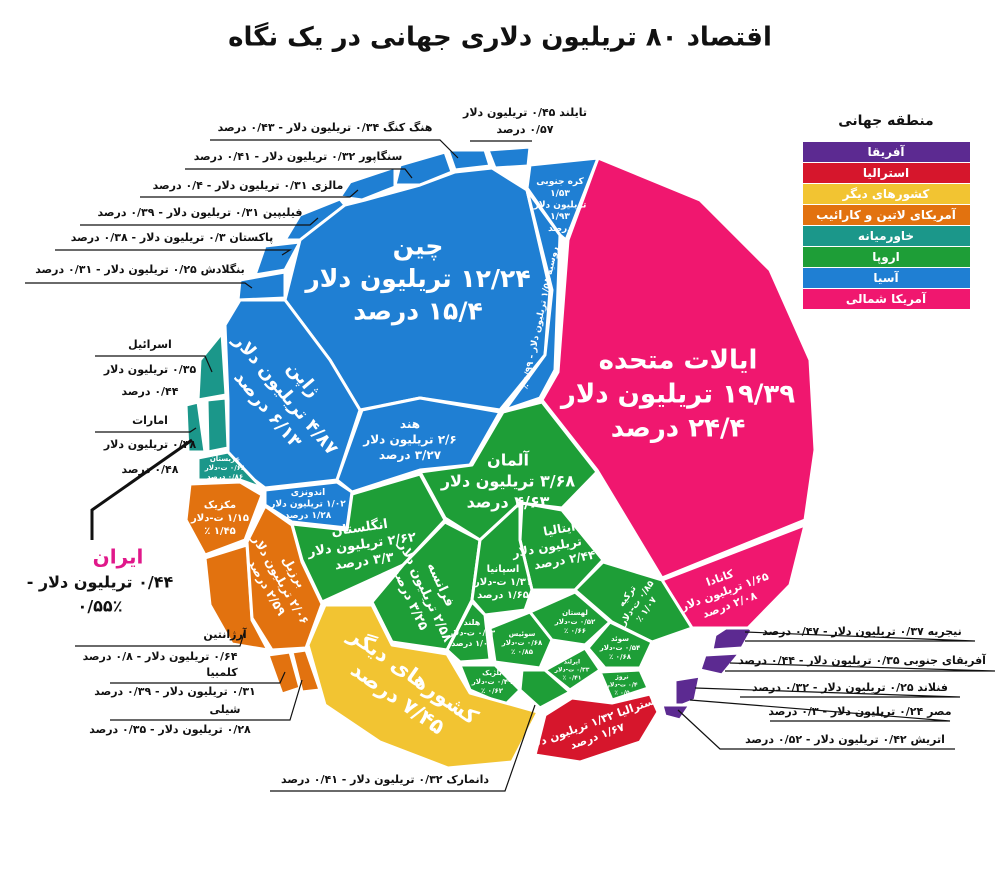 Image resolution: width=1000 pixels, height=877 pixels. I want to click on callout-text: ۰/۲۸ تریلیون دلار - ۰/۳۵ درصد, so click(170, 729).